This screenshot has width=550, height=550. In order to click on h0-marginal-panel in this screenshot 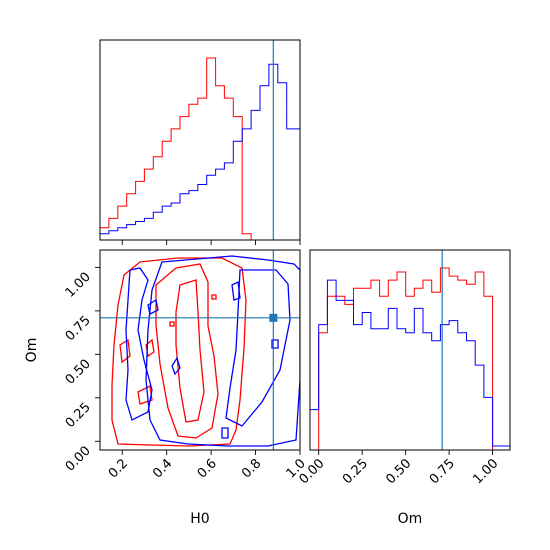, I will do `click(200, 142)`.